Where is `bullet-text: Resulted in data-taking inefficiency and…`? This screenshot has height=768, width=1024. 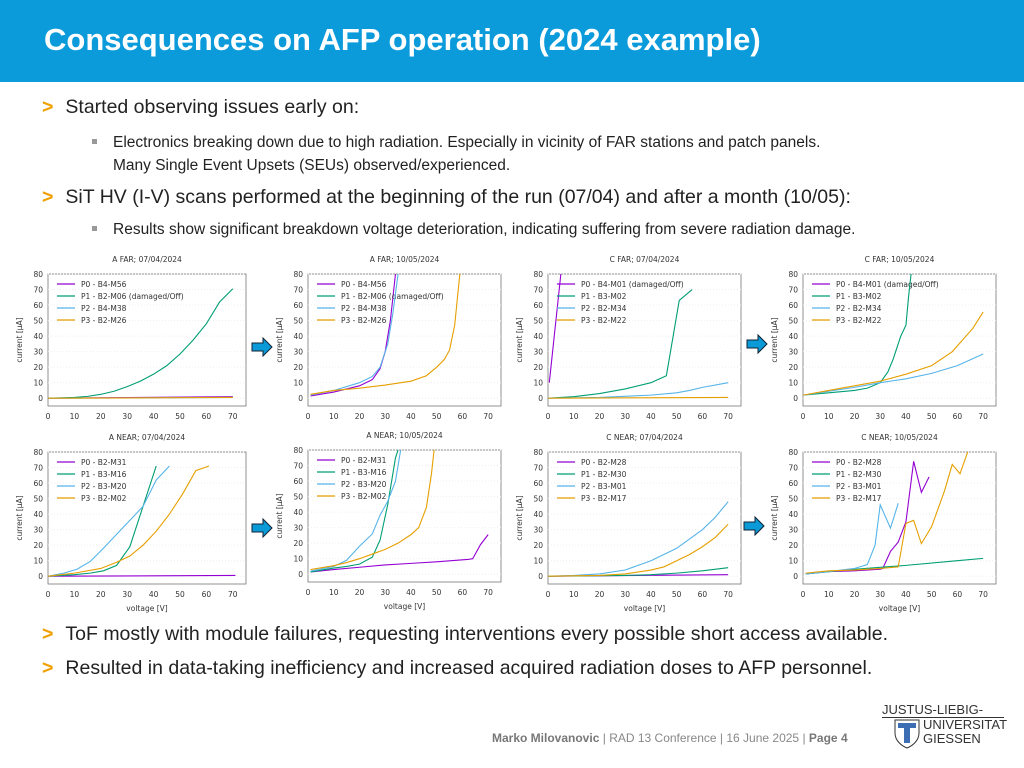
bullet-text: Resulted in data-taking inefficiency and… is located at coordinates (469, 668).